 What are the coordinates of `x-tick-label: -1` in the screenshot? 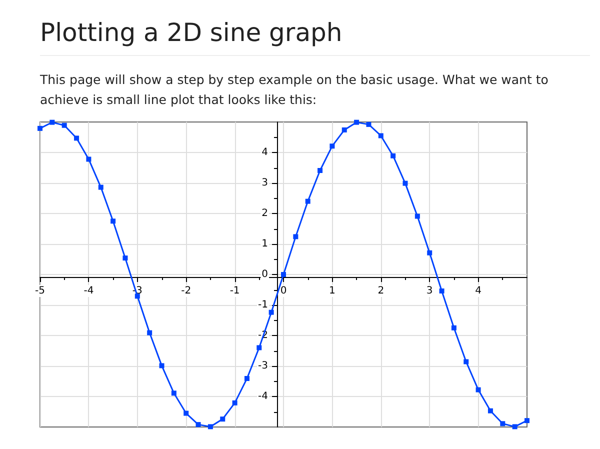 It's located at (235, 291).